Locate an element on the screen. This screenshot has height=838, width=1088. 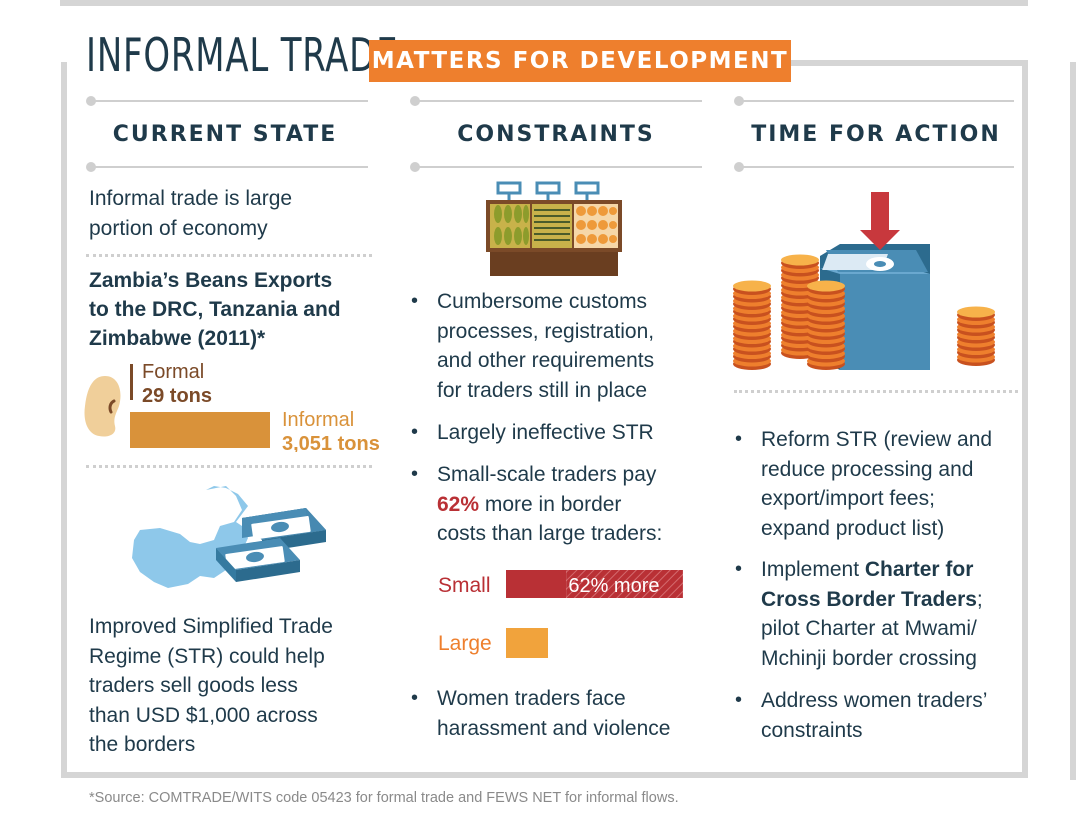
cash-icon is located at coordinates (271, 545).